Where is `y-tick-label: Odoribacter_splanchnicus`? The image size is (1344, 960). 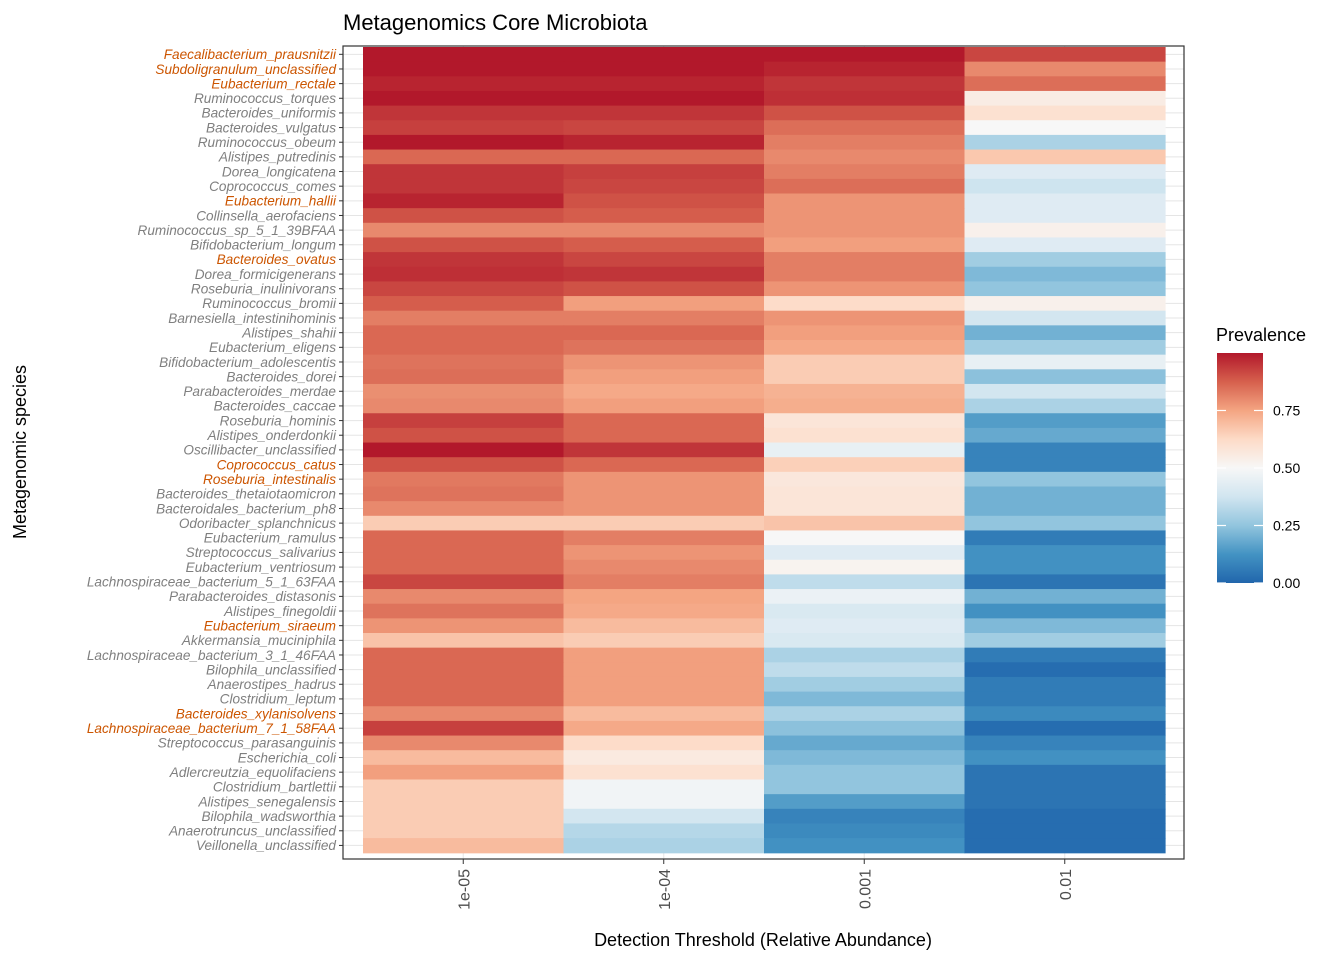
y-tick-label: Odoribacter_splanchnicus is located at coordinates (257, 523).